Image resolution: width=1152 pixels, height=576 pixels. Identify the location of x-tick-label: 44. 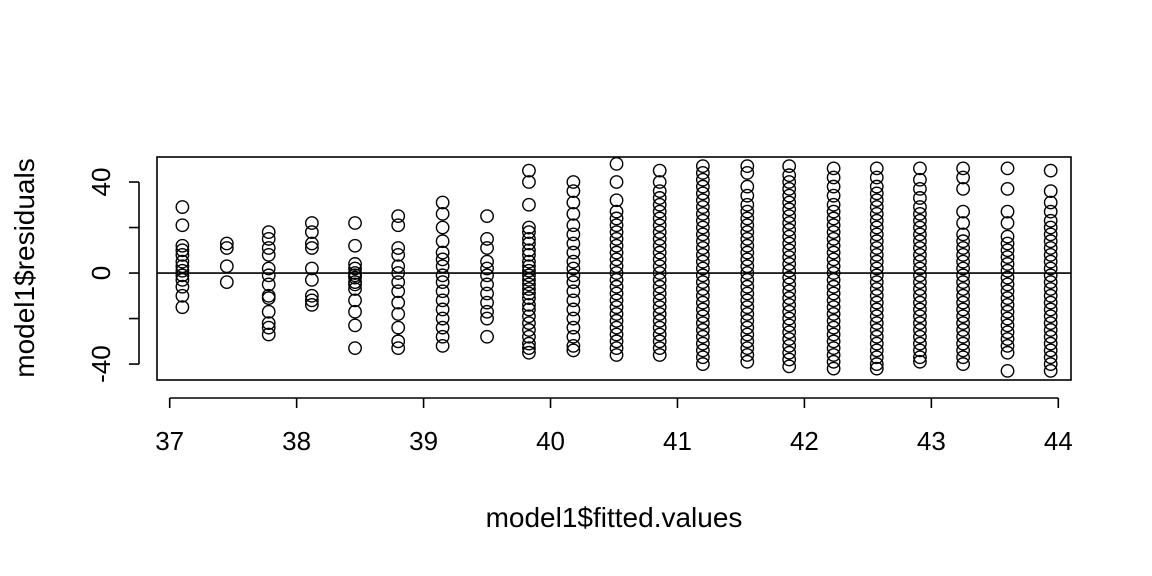
(1058, 441).